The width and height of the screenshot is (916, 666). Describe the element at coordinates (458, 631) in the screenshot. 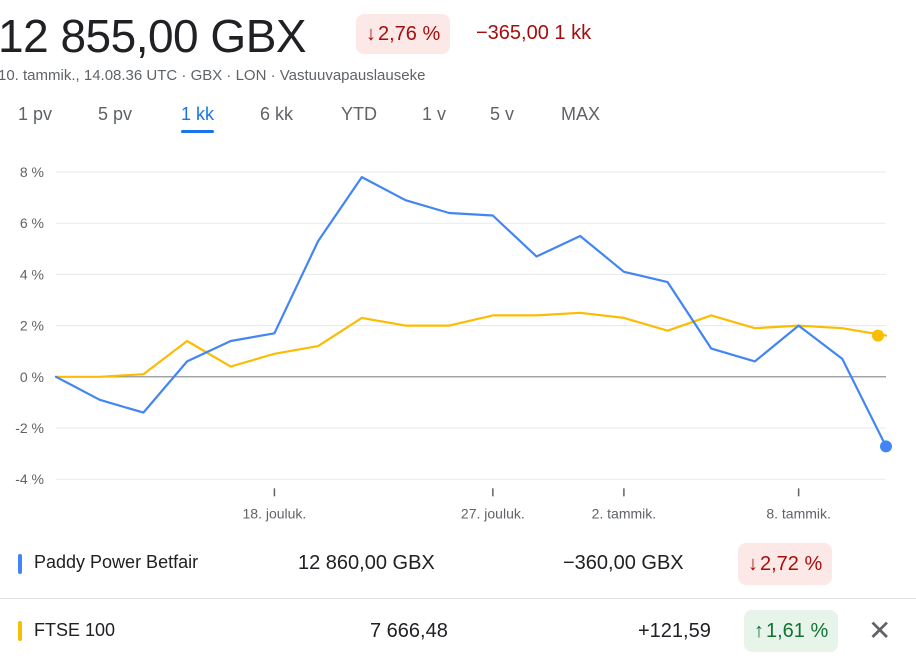

I see `legend-row-ftse-100: FTSE 100 7 666,48 +121,59 ↑ 1,61 % ✕` at that location.